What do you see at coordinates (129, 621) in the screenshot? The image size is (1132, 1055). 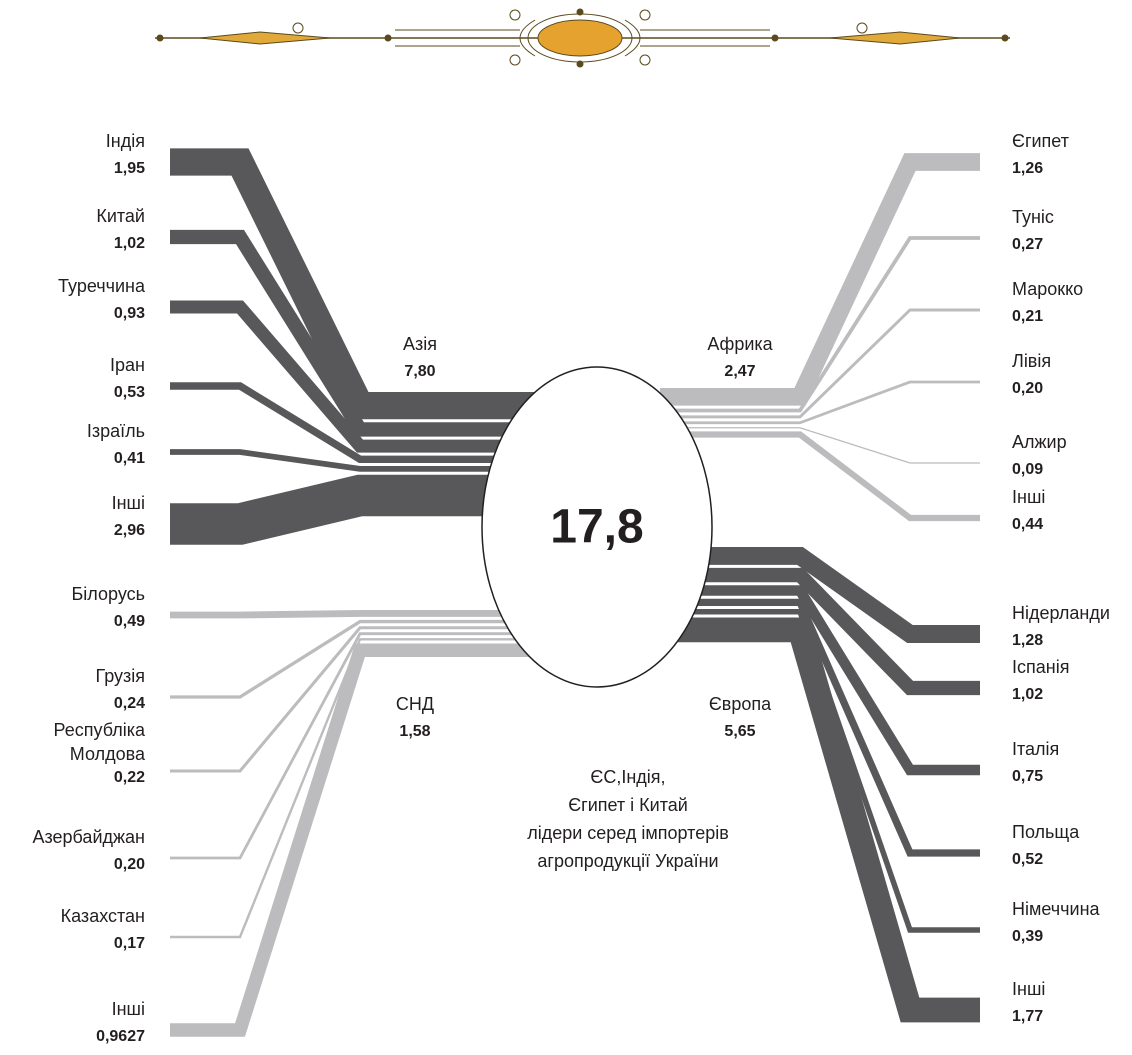 I see `country-value: 0,49` at bounding box center [129, 621].